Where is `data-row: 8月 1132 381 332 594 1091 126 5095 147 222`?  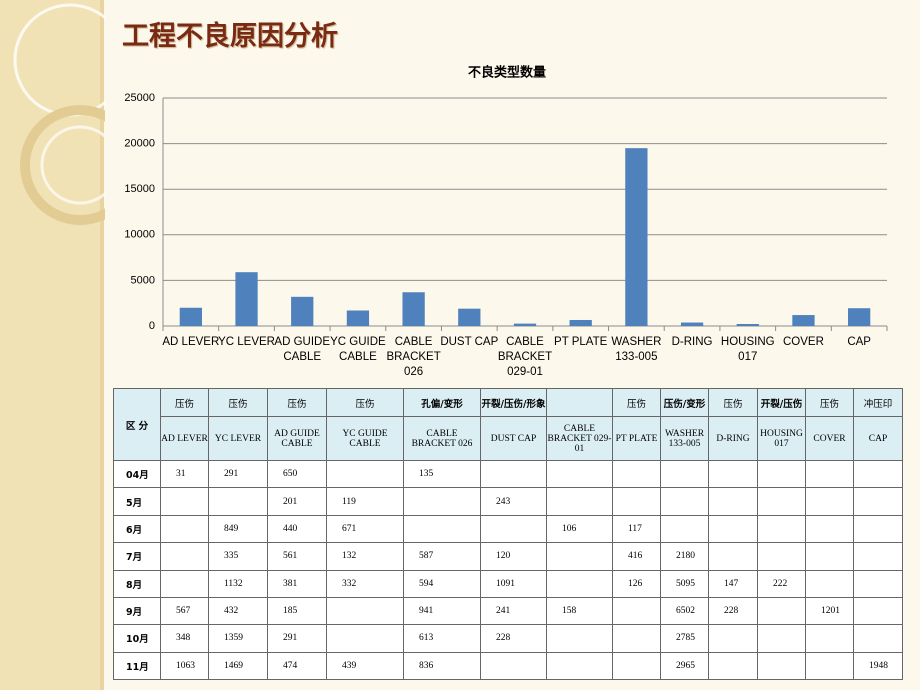
data-row: 8月 1132 381 332 594 1091 126 5095 147 222 is located at coordinates (508, 583).